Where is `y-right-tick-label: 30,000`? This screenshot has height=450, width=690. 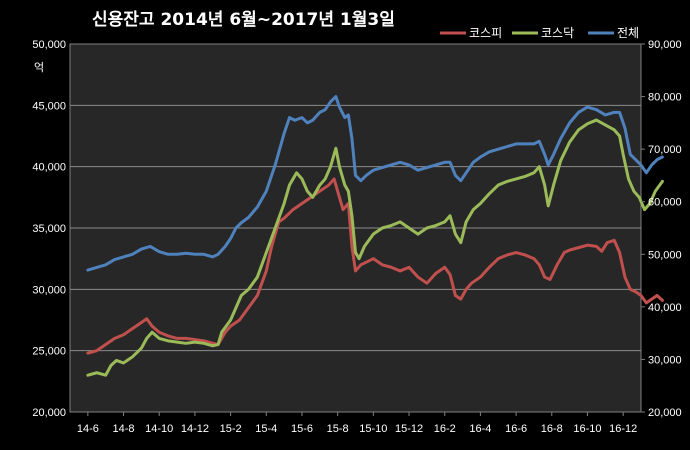
y-right-tick-label: 30,000 is located at coordinates (665, 360).